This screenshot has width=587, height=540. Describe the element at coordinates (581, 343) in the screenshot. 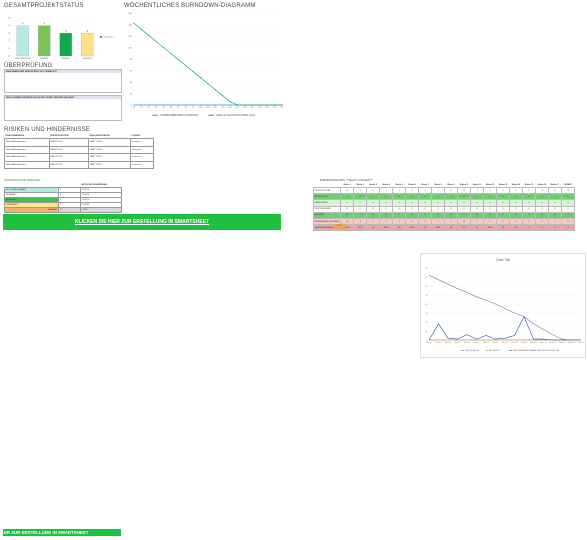

I see `float-xtick: Woche 17` at that location.